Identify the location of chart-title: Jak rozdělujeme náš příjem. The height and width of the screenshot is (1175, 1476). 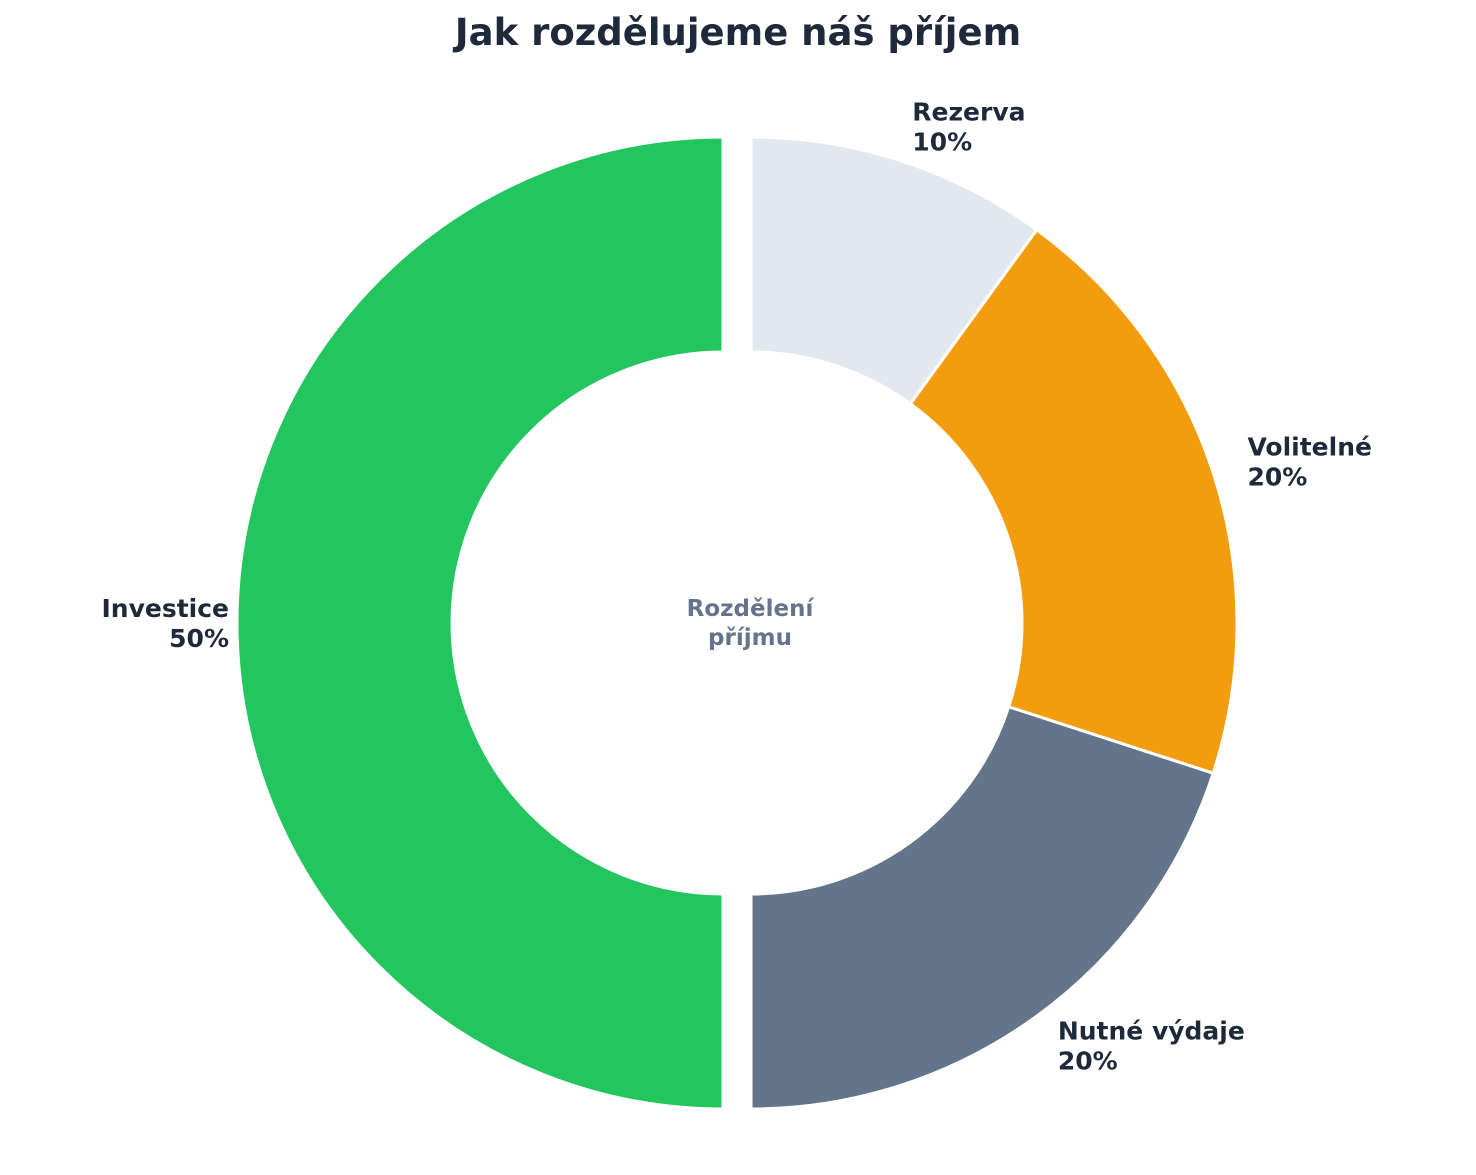
(736, 32).